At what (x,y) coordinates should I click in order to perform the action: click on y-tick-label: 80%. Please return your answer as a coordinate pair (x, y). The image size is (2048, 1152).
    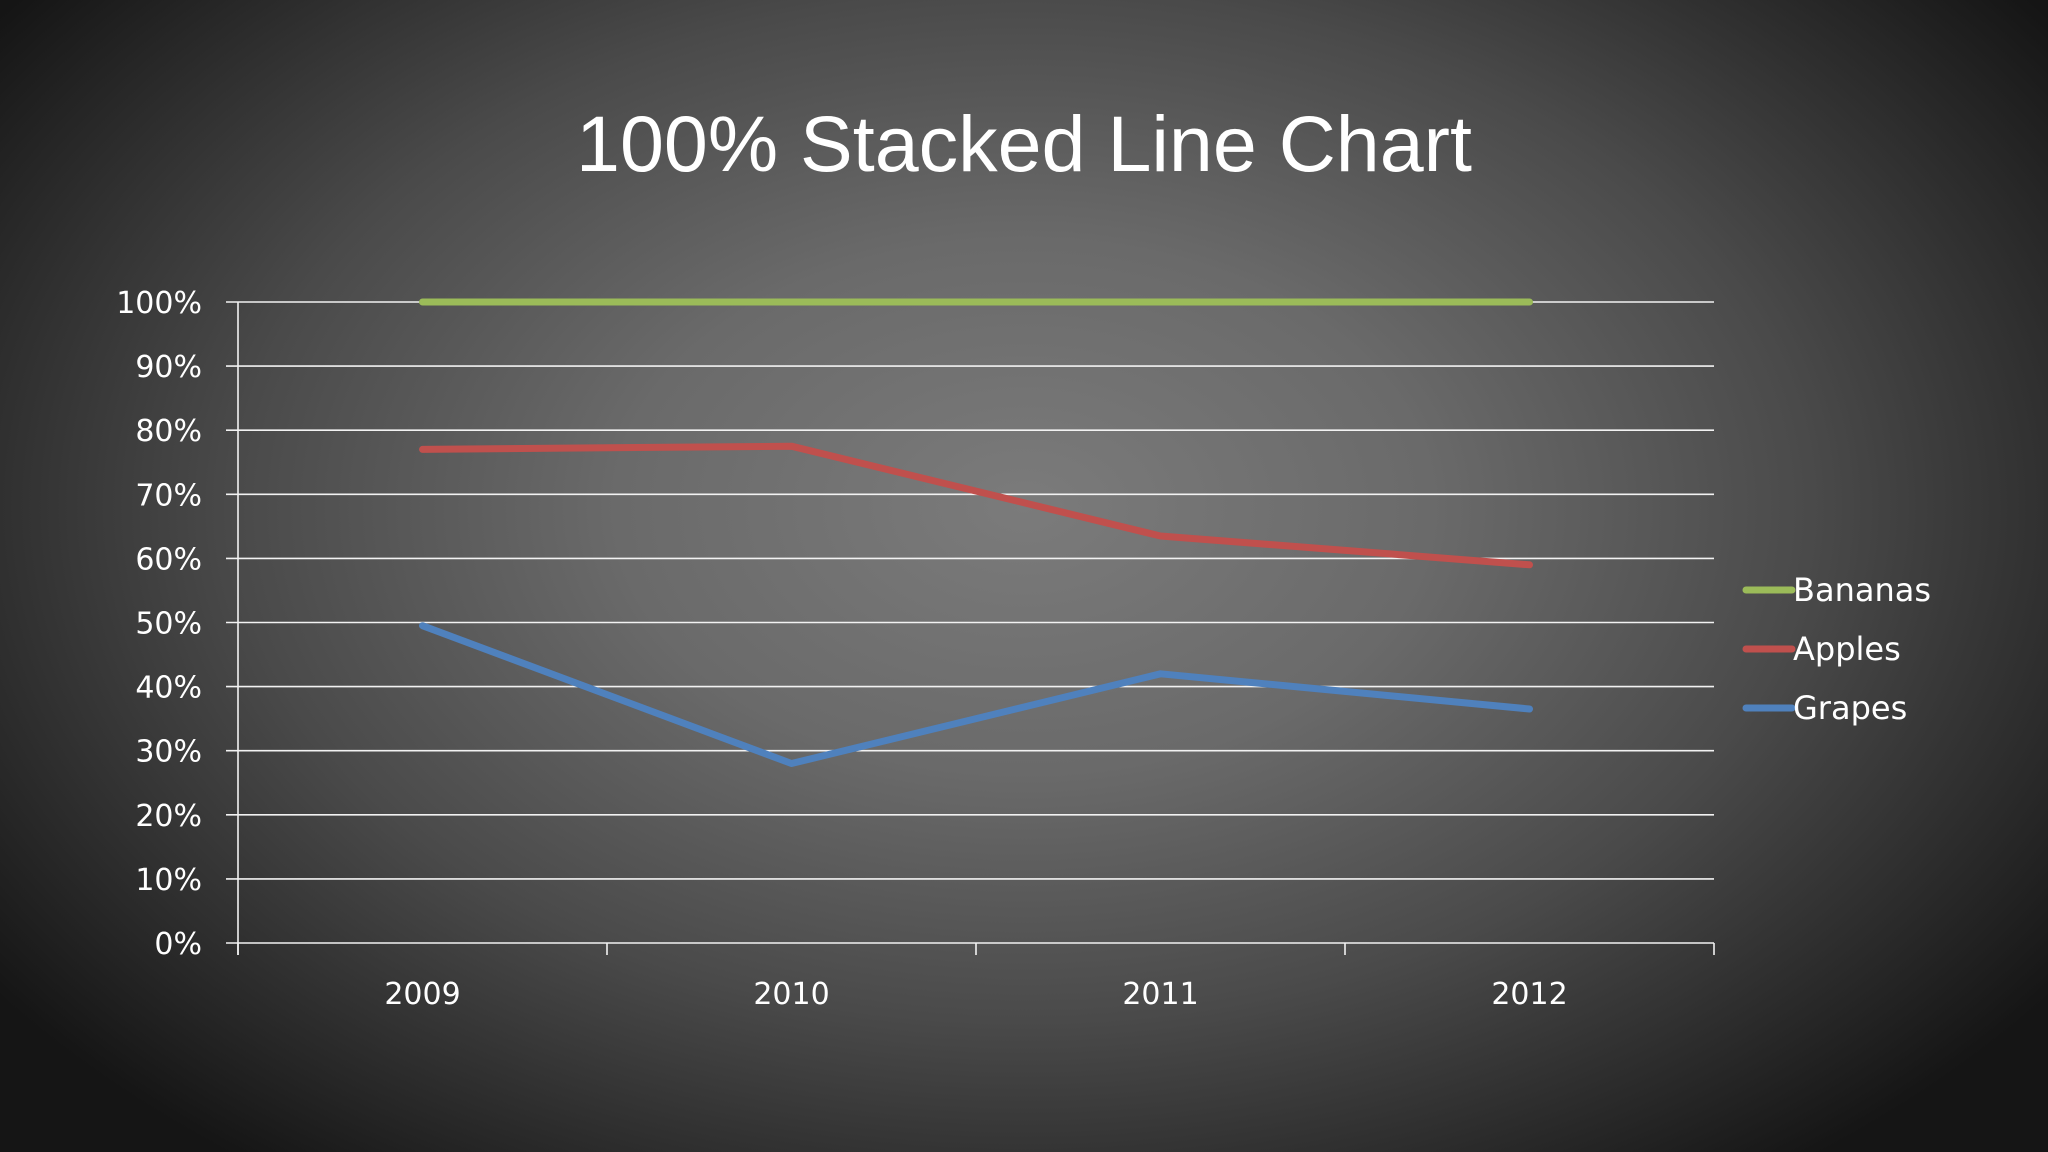
    Looking at the image, I should click on (168, 431).